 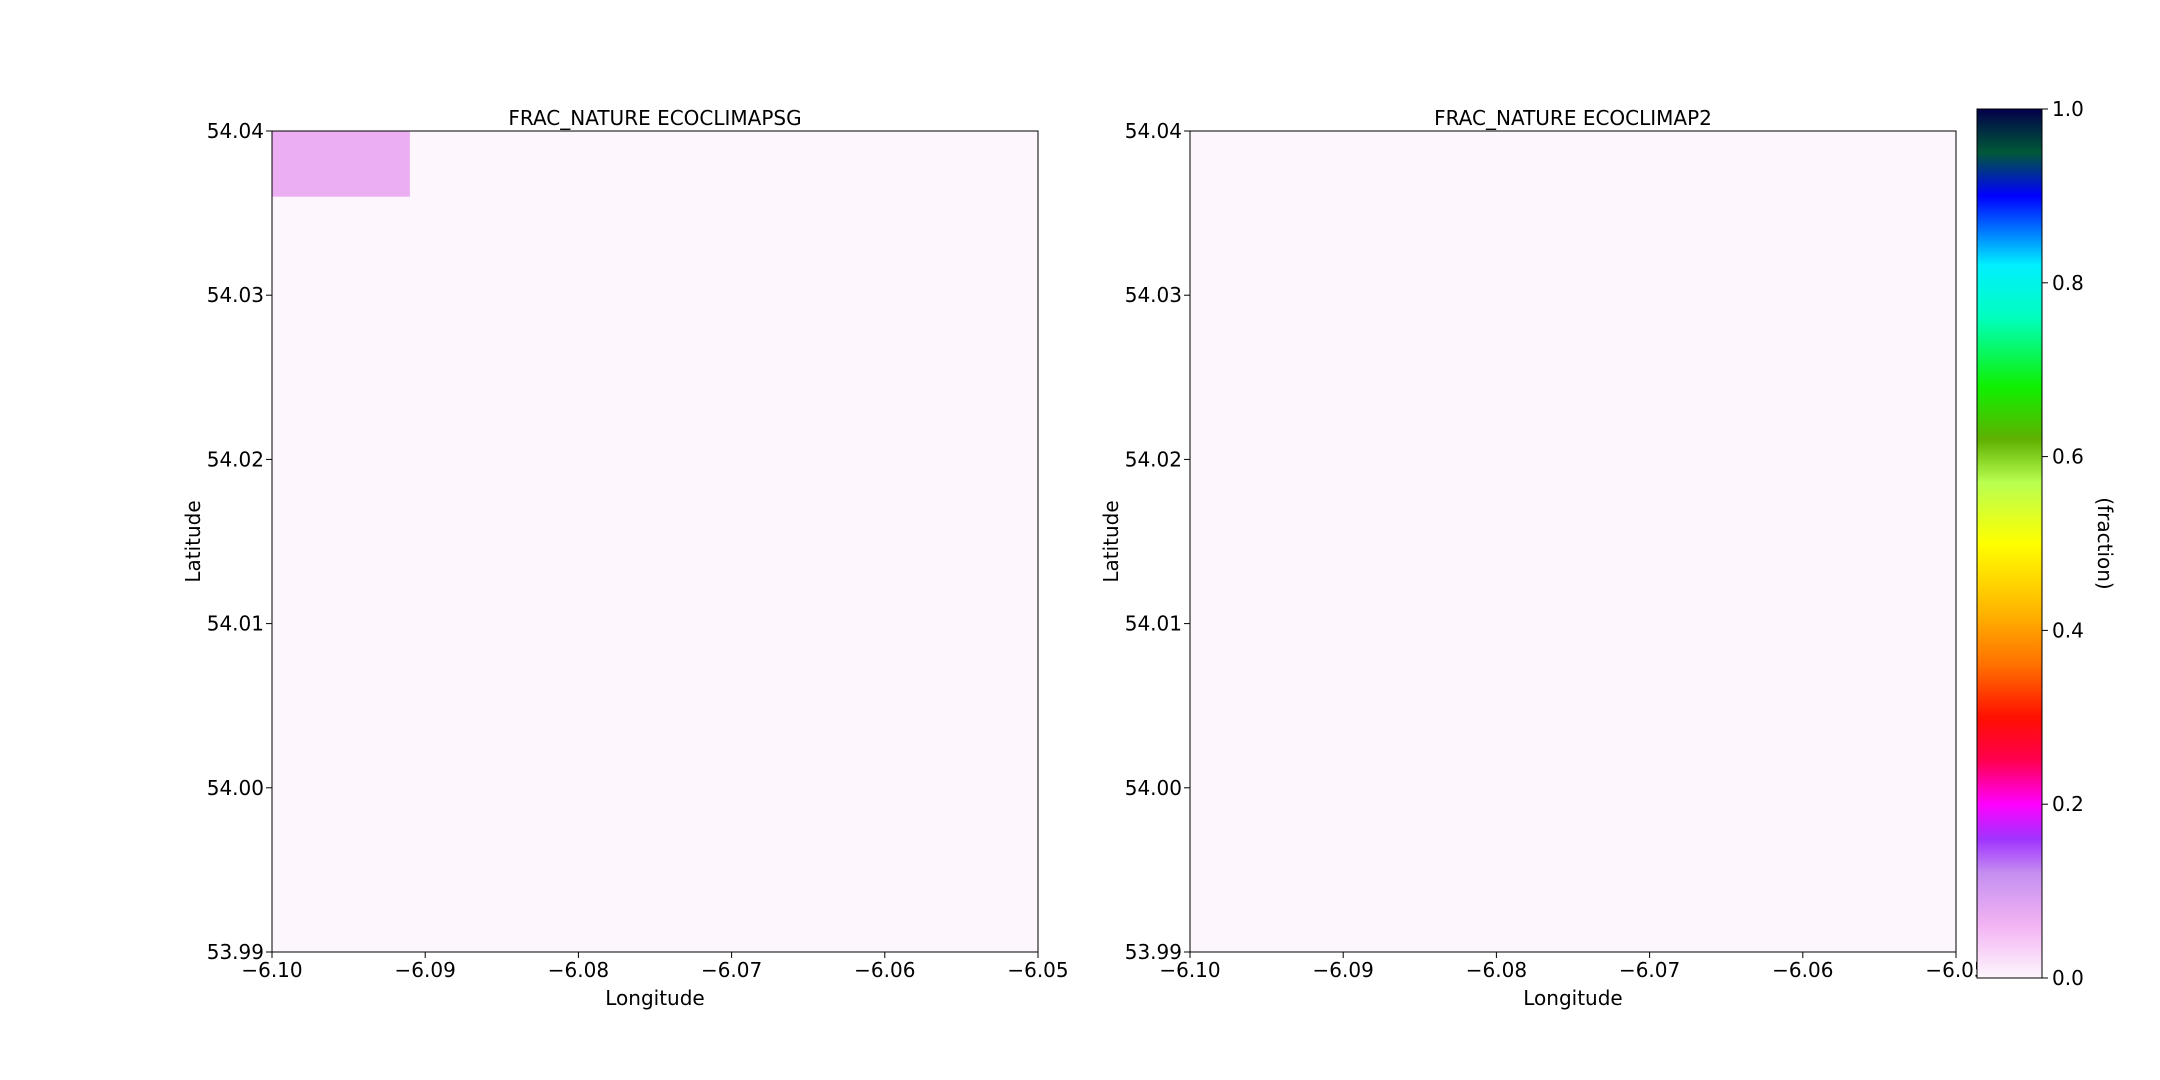 I want to click on colorbar-tick-label: 0.6, so click(x=2068, y=457).